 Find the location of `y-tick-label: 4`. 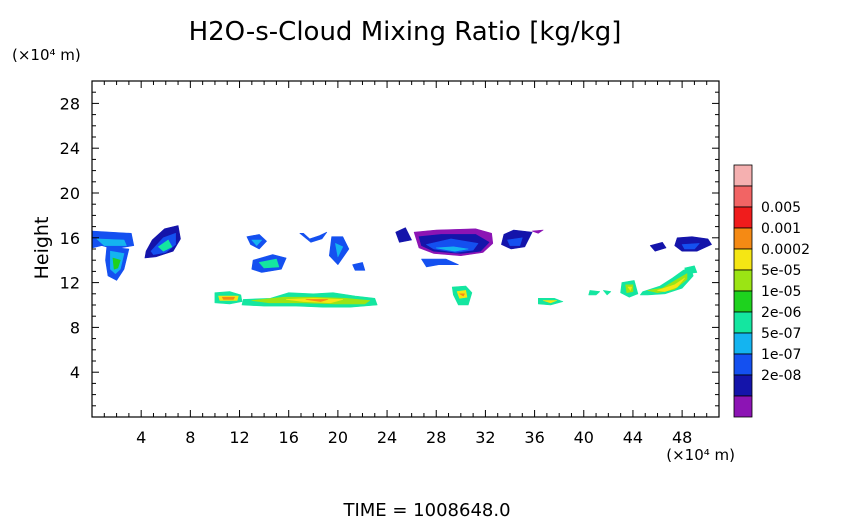

y-tick-label: 4 is located at coordinates (75, 372).